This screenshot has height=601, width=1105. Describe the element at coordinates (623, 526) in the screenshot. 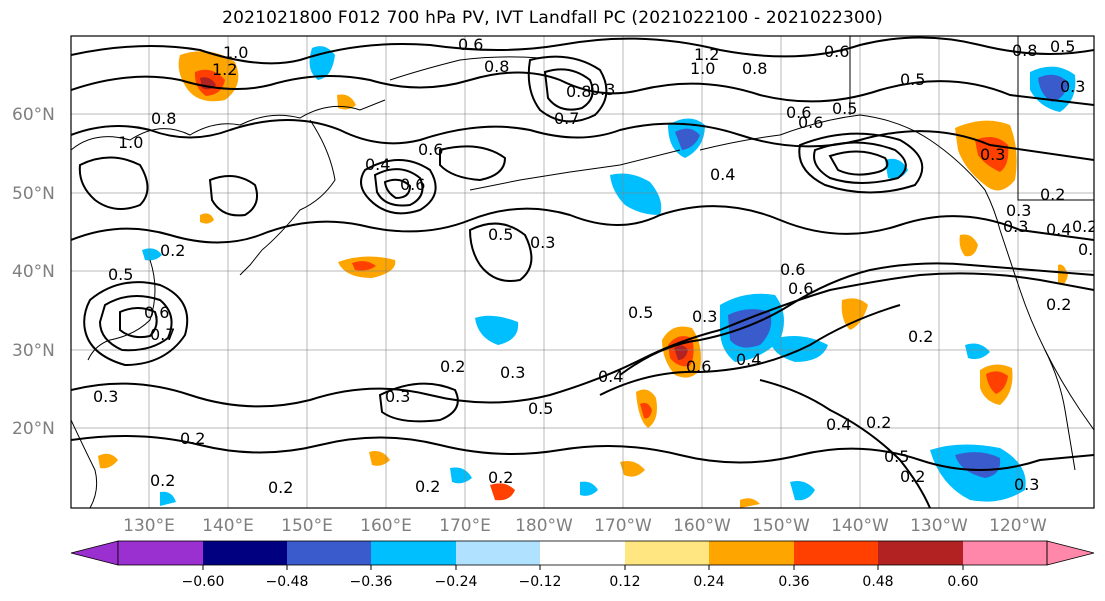

I see `lon-label: 170°W` at that location.